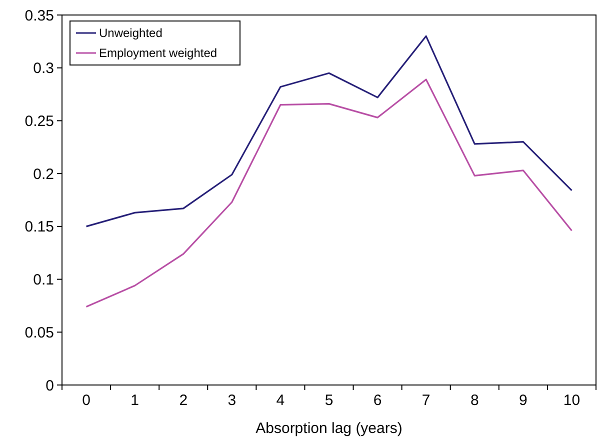 The image size is (599, 441). Describe the element at coordinates (39, 121) in the screenshot. I see `y-tick-label: 0.25` at that location.